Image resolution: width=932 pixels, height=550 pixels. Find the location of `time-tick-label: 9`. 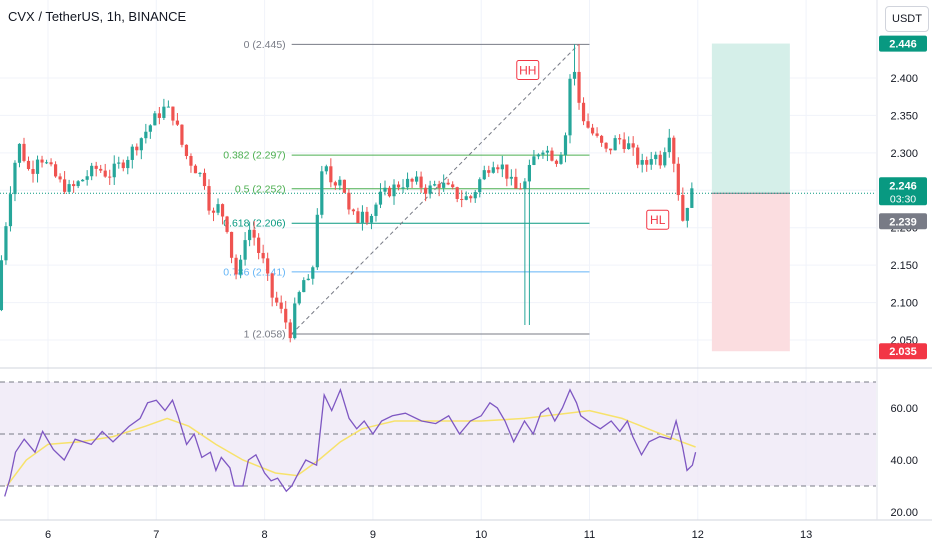

time-tick-label: 9 is located at coordinates (373, 535).